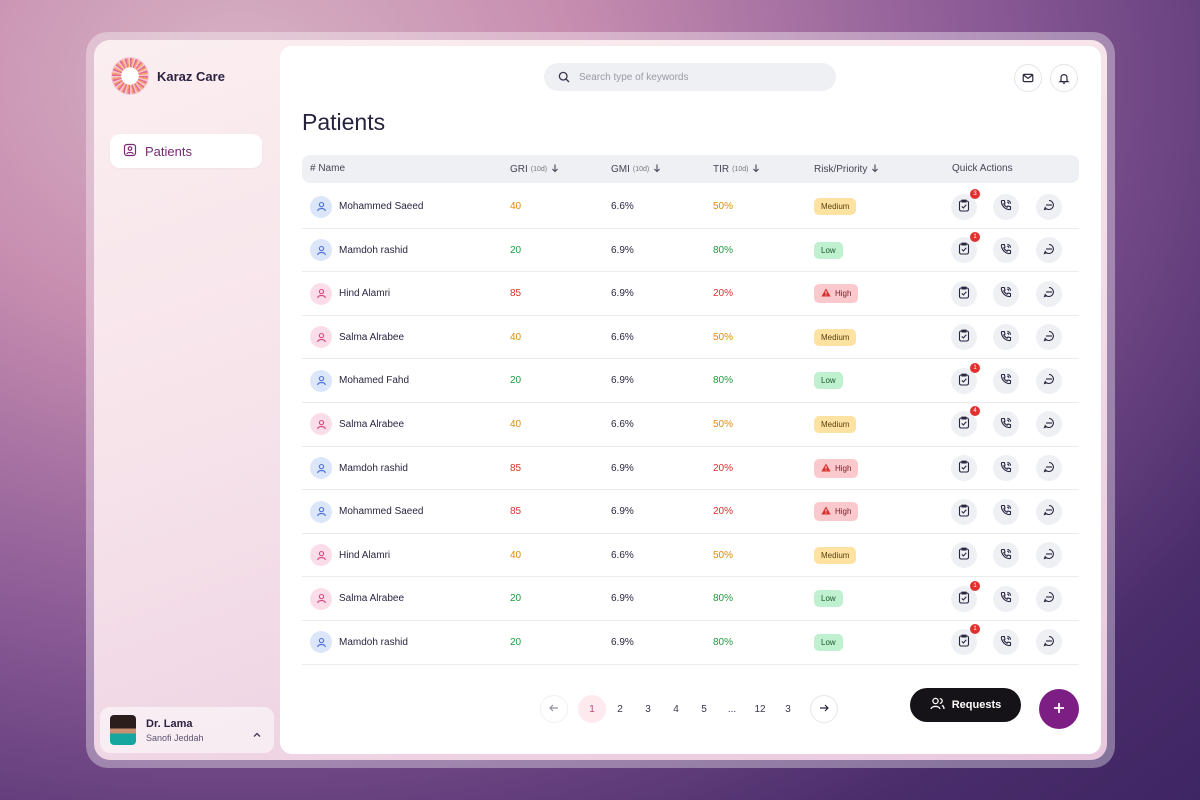  I want to click on column-header-risk: Risk/Priority, so click(847, 169).